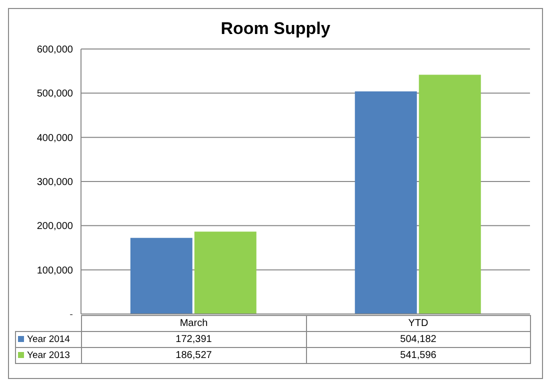  Describe the element at coordinates (71, 315) in the screenshot. I see `y-tick-label: -` at that location.